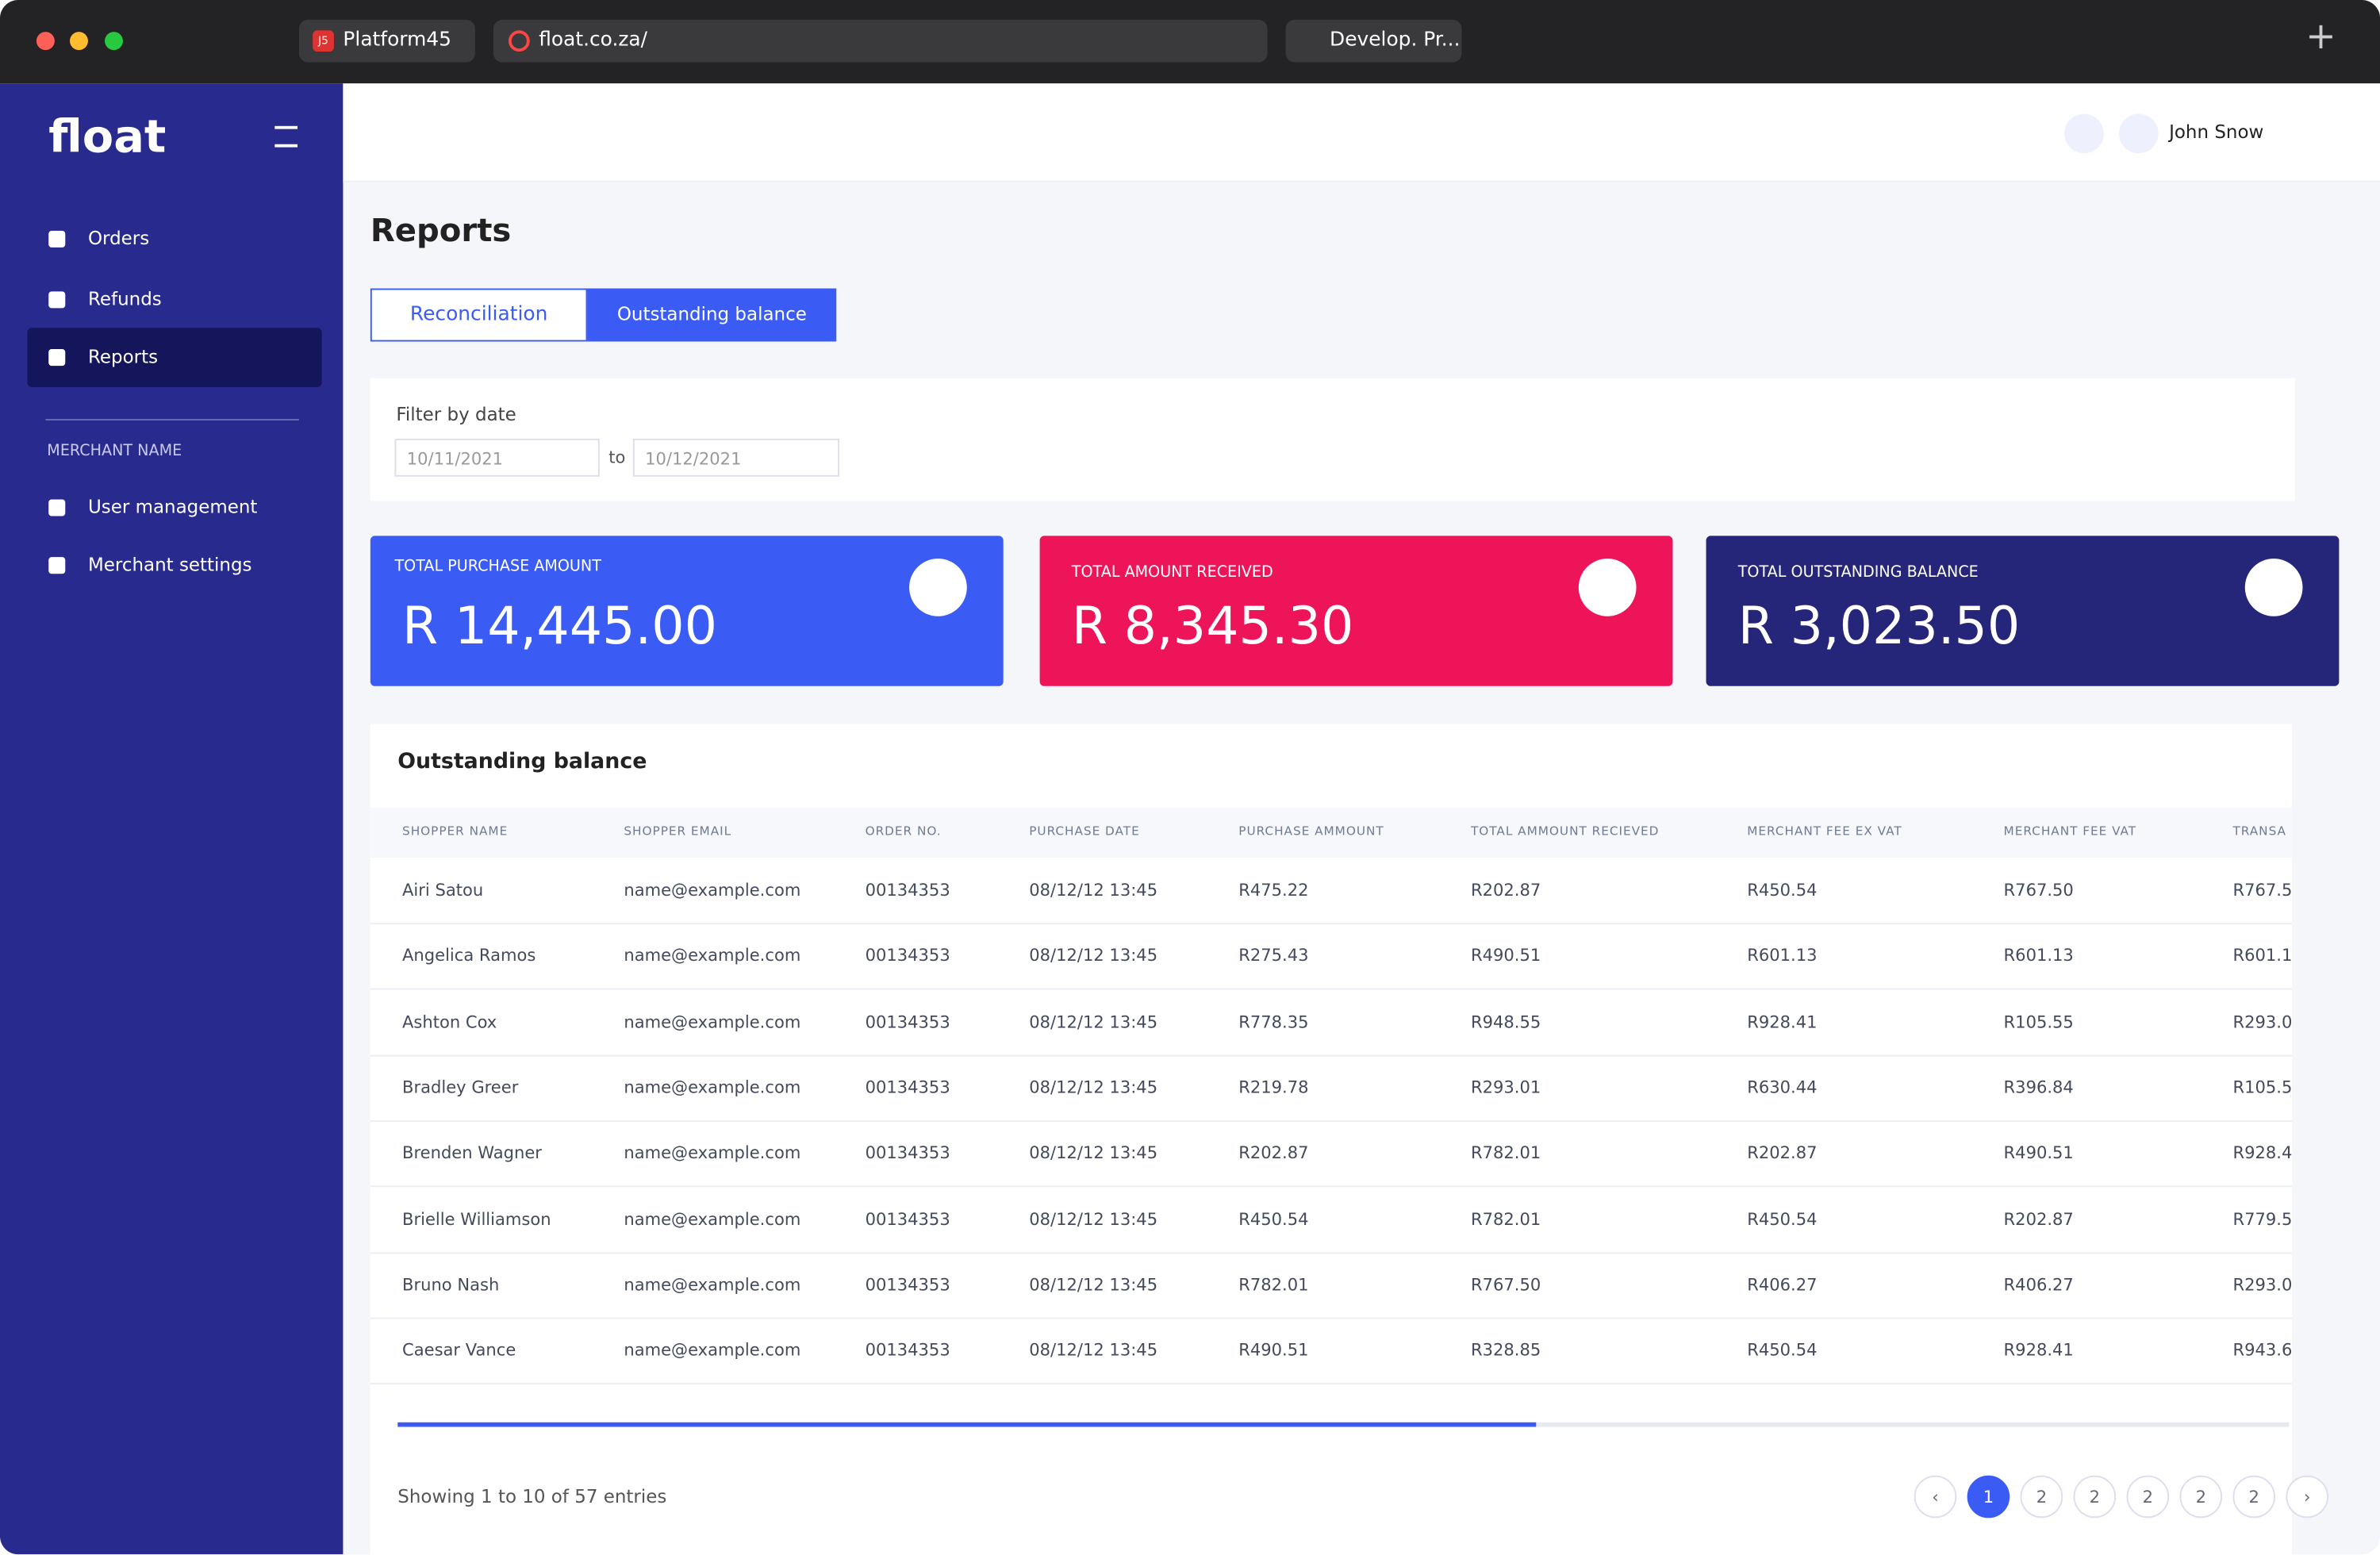 The height and width of the screenshot is (1555, 2380). I want to click on column-header: MERCHANT FEE VAT, so click(2070, 832).